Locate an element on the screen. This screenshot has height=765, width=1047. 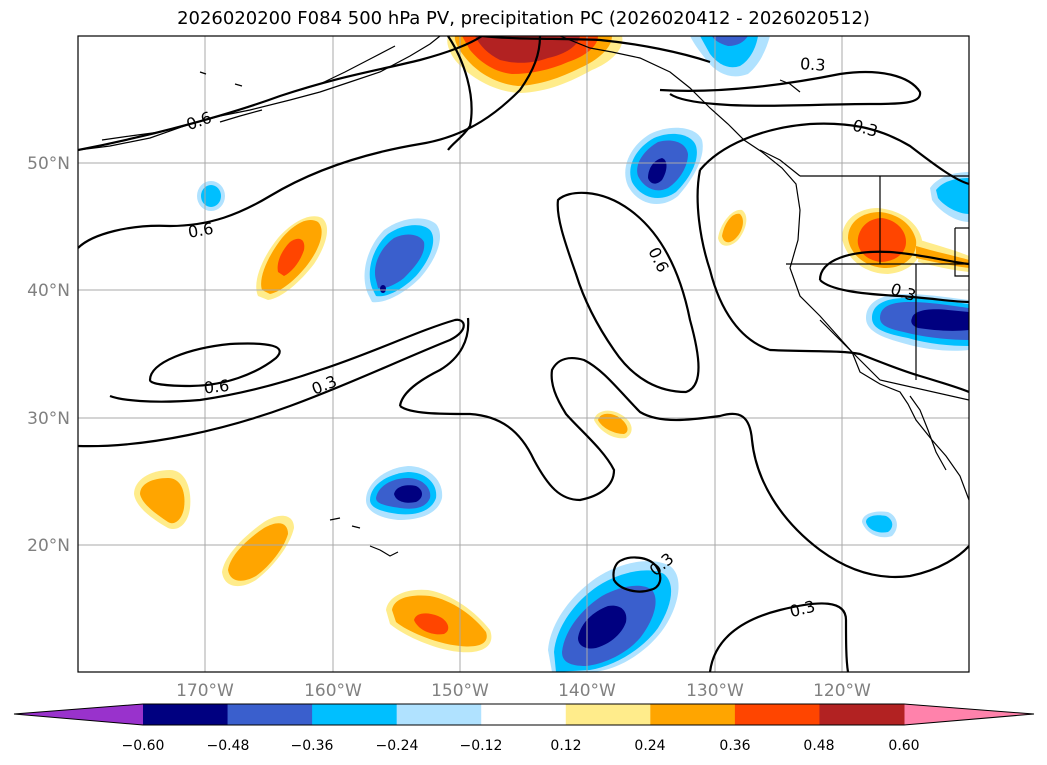
colorbar-tick-label: −0.12 is located at coordinates (481, 746).